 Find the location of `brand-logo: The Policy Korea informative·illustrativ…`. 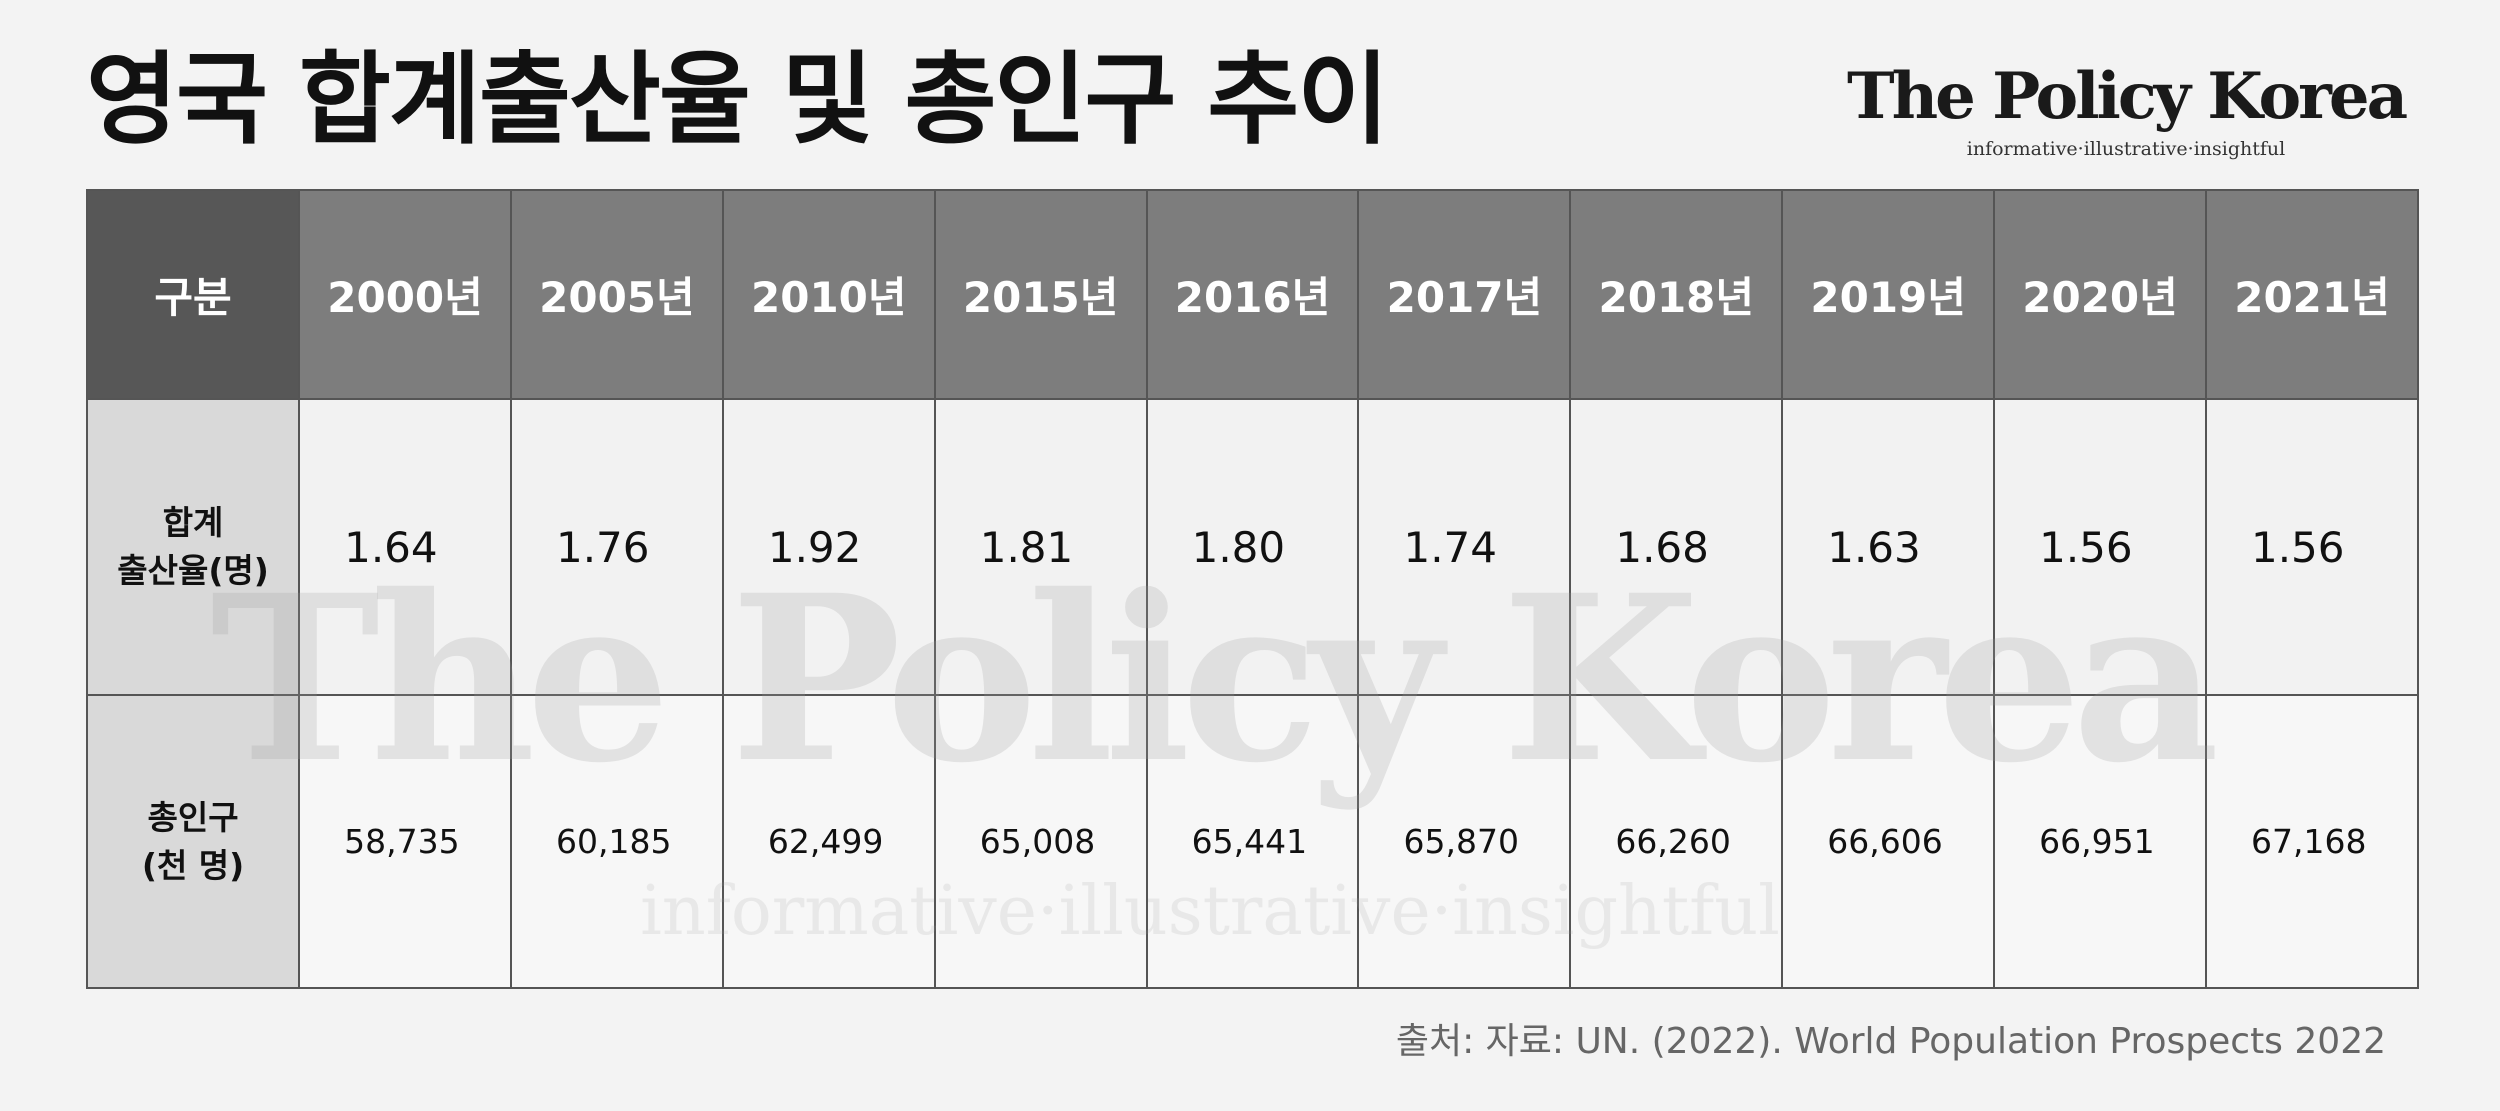

brand-logo: The Policy Korea informative·illustrativ… is located at coordinates (2127, 110).